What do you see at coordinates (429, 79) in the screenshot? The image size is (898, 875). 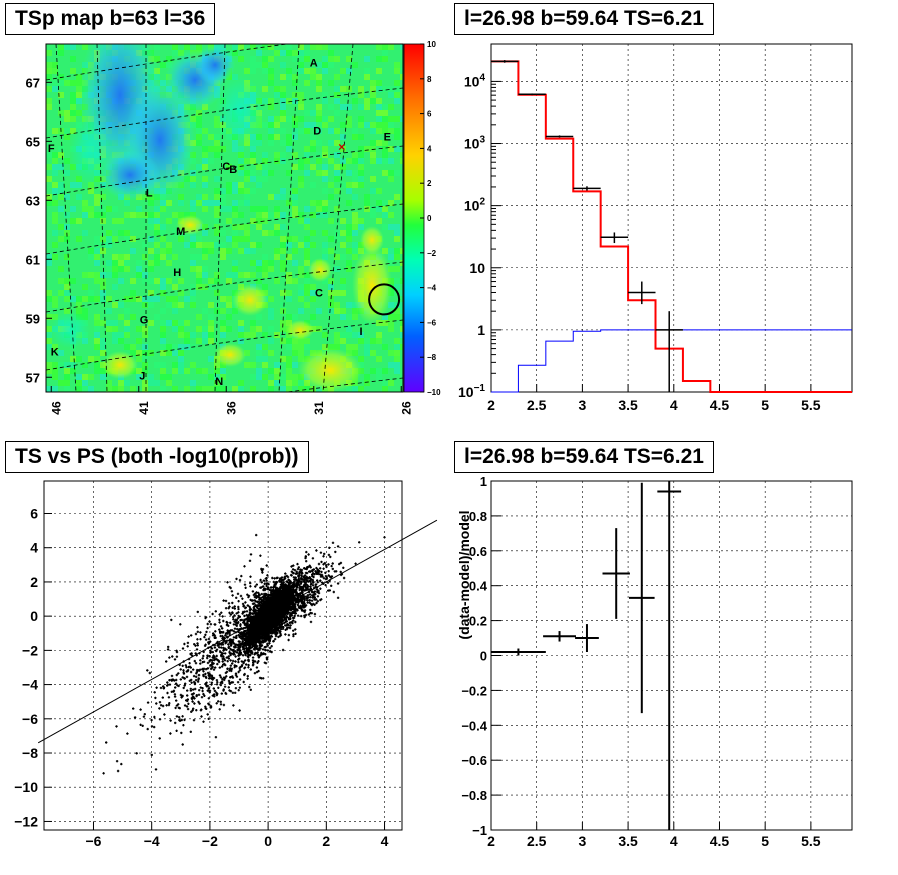 I see `colorbar-tick-label: 8` at bounding box center [429, 79].